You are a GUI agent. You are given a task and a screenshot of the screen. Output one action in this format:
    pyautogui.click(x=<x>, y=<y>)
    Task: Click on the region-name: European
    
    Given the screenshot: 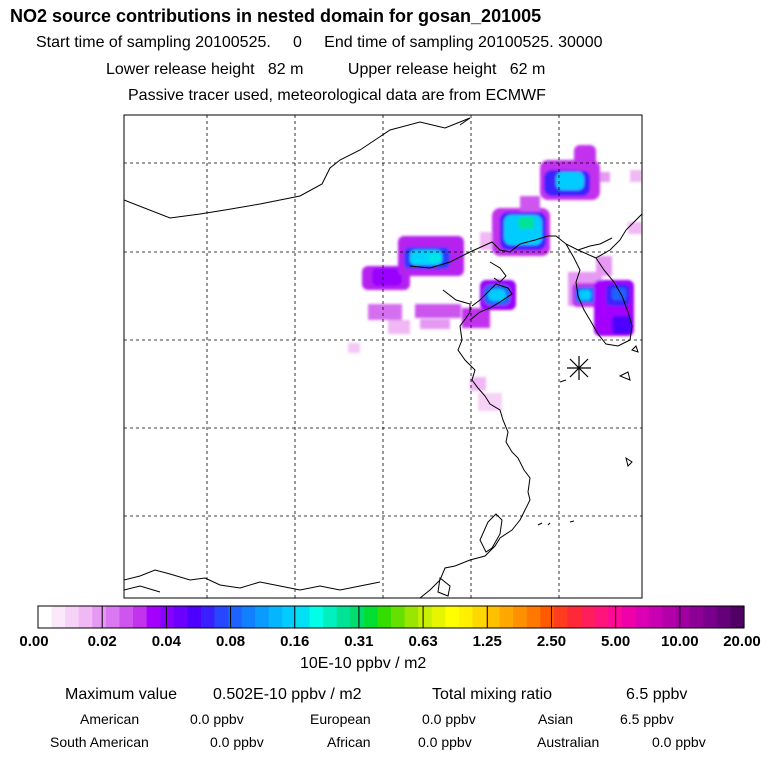 What is the action you would take?
    pyautogui.click(x=340, y=719)
    